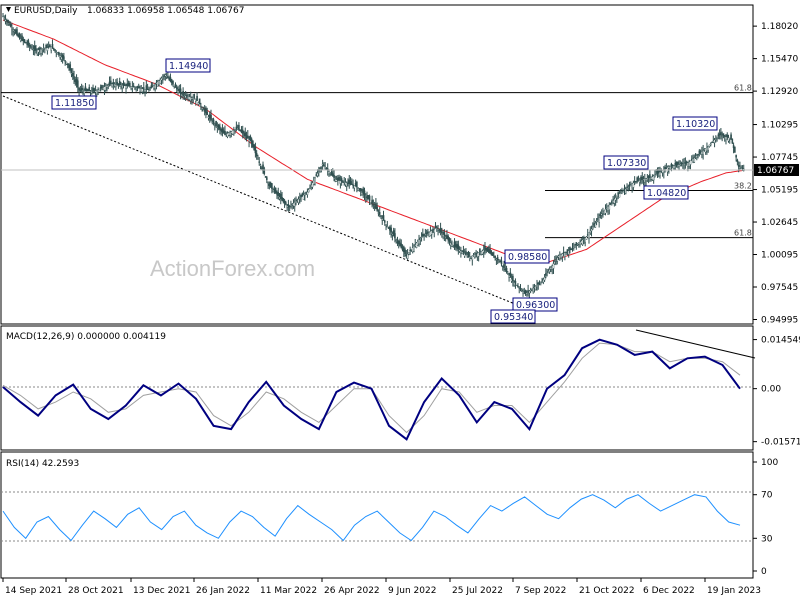  I want to click on rsi-title: RSI(14) 42.2593, so click(42, 464).